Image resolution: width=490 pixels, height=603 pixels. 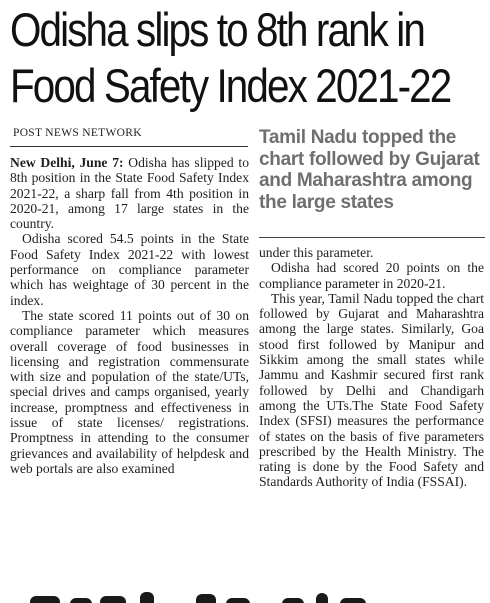 What do you see at coordinates (231, 85) in the screenshot?
I see `headline-line-2: Food Safety Index 2021-22` at bounding box center [231, 85].